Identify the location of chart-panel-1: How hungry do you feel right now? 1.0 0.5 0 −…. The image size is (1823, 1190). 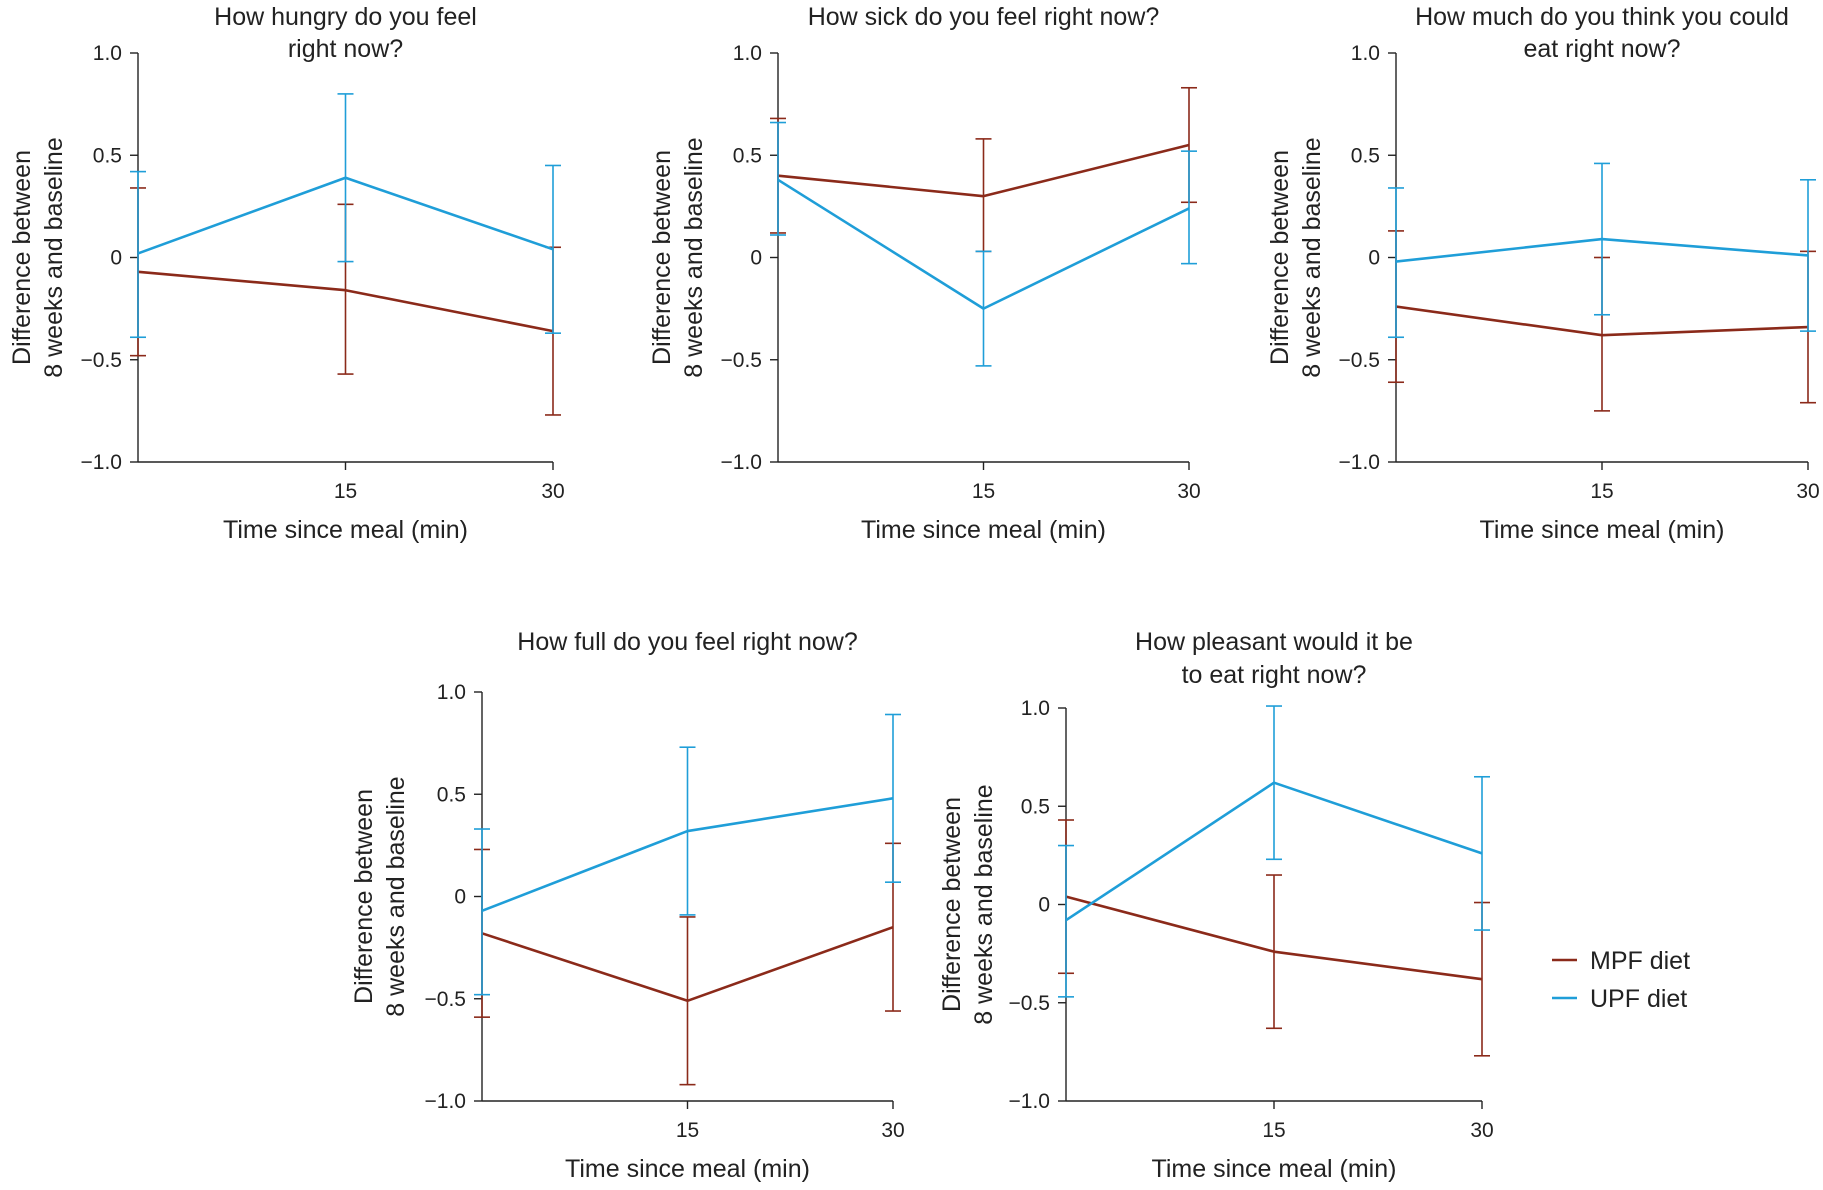
(286, 273).